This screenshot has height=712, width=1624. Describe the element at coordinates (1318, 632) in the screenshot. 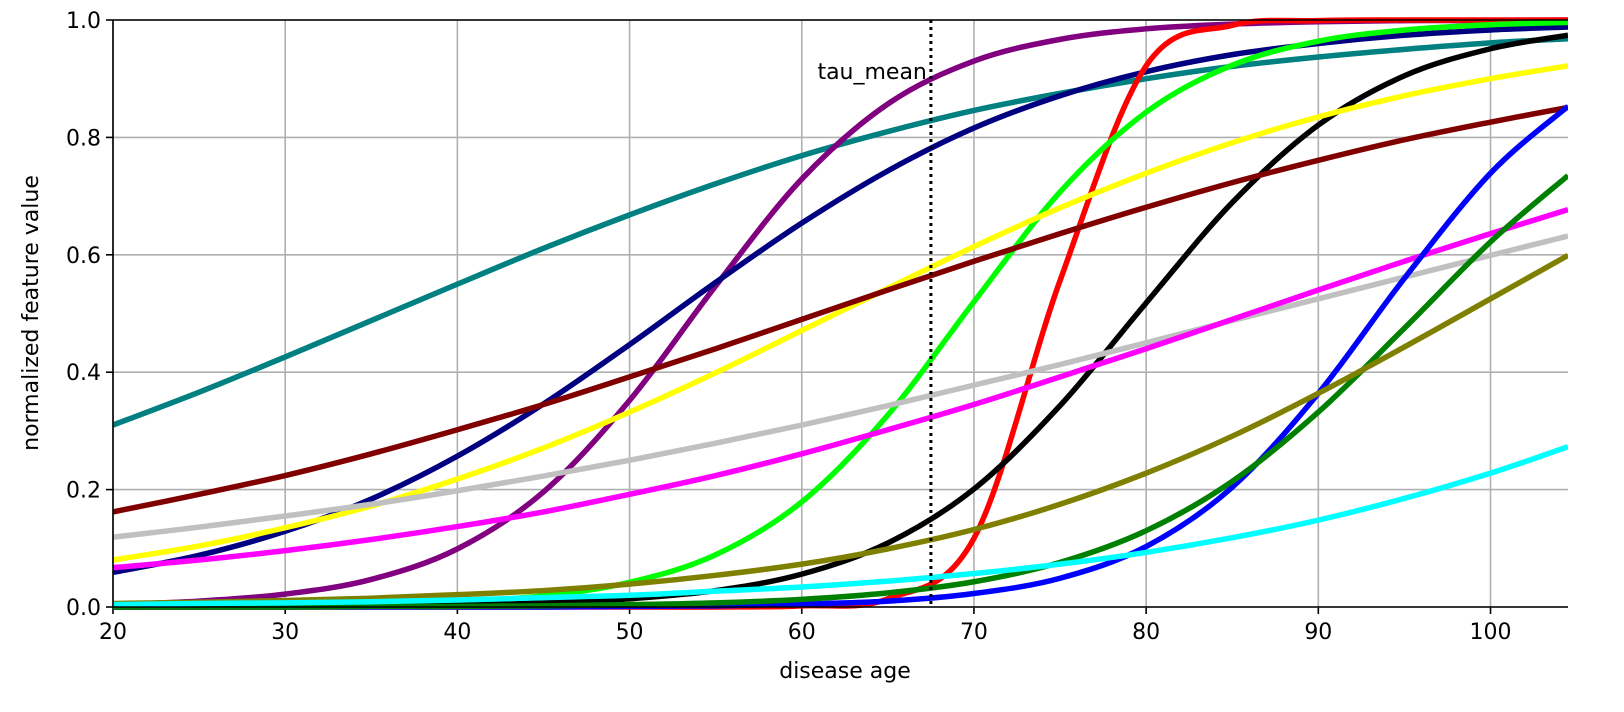

I see `x-tick-label: 90` at that location.